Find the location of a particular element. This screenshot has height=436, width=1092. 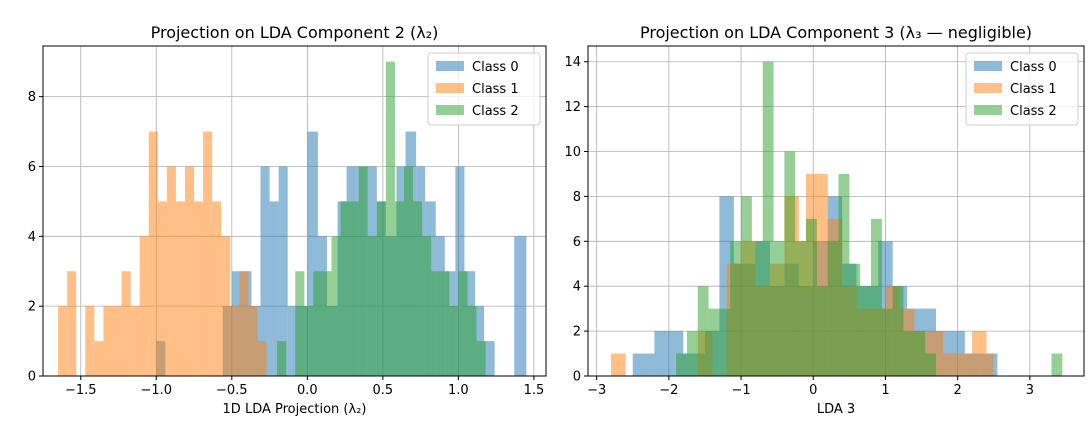

x-tick-label: 0.5 is located at coordinates (383, 390).